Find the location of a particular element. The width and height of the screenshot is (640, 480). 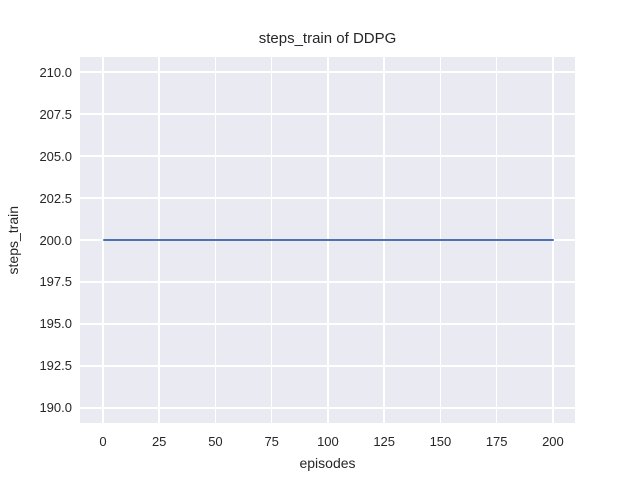

y-tick-label: 190.0 is located at coordinates (55, 408).